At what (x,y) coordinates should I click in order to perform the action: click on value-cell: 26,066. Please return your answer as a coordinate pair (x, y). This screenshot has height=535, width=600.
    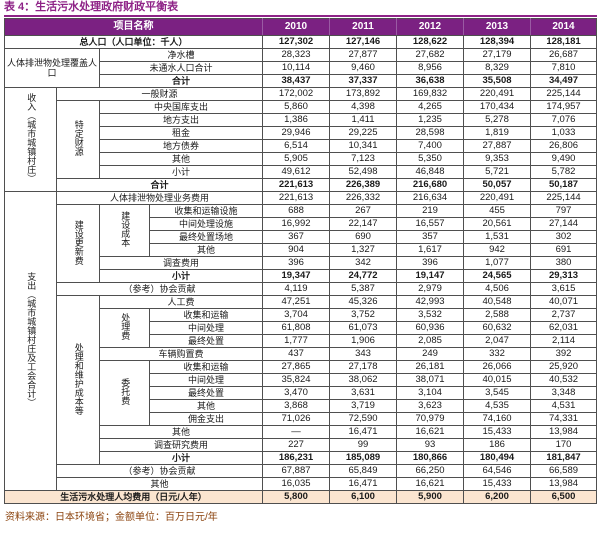
    Looking at the image, I should click on (497, 367).